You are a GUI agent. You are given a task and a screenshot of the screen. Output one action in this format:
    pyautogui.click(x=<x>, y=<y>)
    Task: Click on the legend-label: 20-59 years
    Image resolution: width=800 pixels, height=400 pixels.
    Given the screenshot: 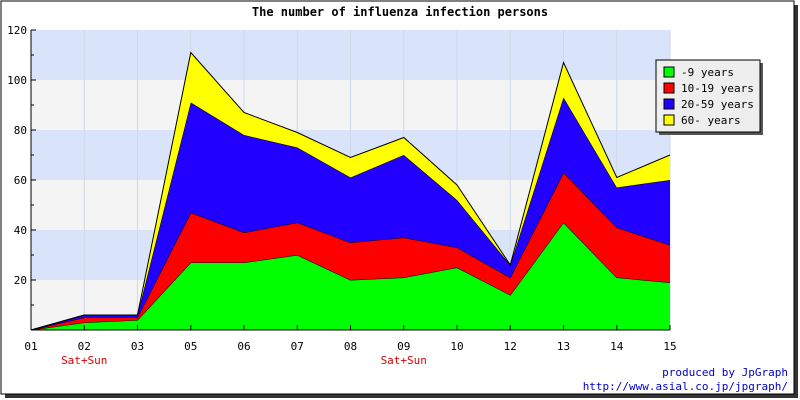 What is the action you would take?
    pyautogui.click(x=717, y=104)
    